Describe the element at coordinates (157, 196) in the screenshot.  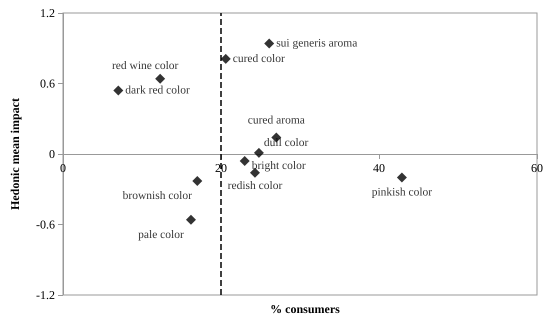
I see `annotation: brownish color` at that location.